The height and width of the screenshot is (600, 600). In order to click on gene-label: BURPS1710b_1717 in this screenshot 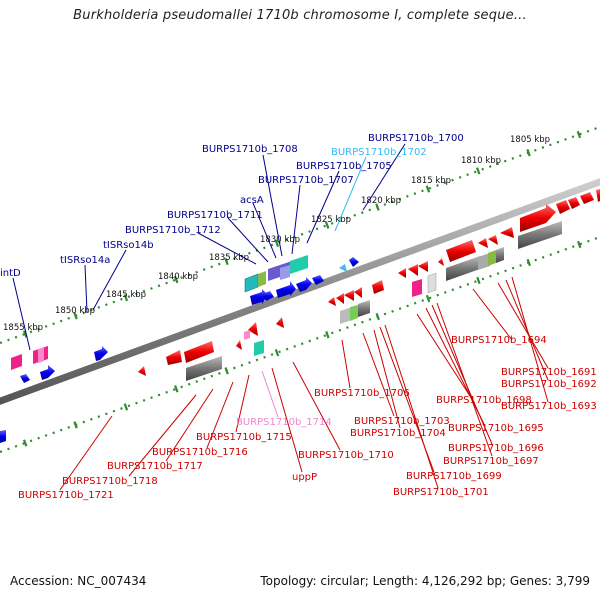, I will do `click(155, 466)`.